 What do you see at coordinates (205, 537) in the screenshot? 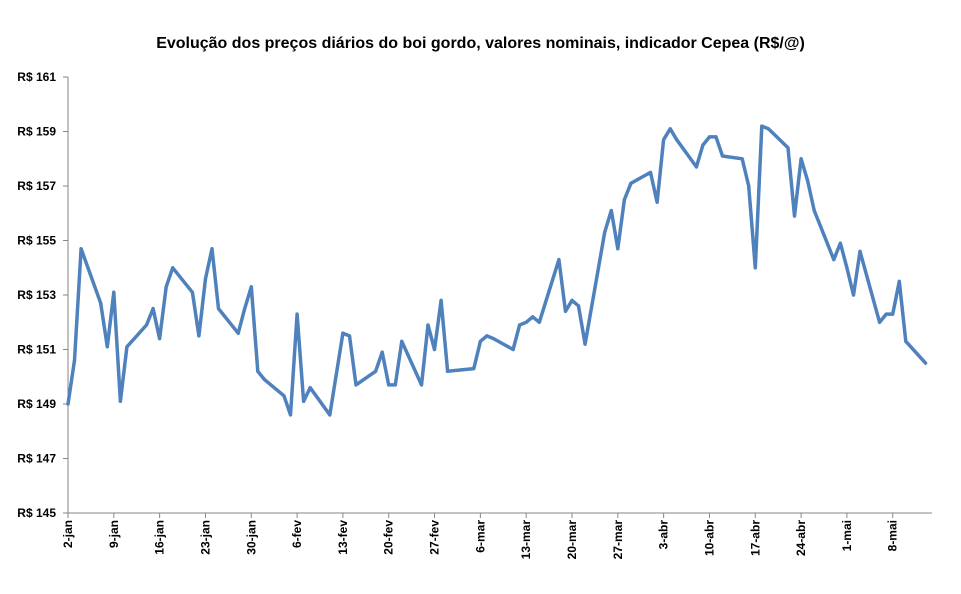
I see `x-tick-label: 23-jan` at bounding box center [205, 537].